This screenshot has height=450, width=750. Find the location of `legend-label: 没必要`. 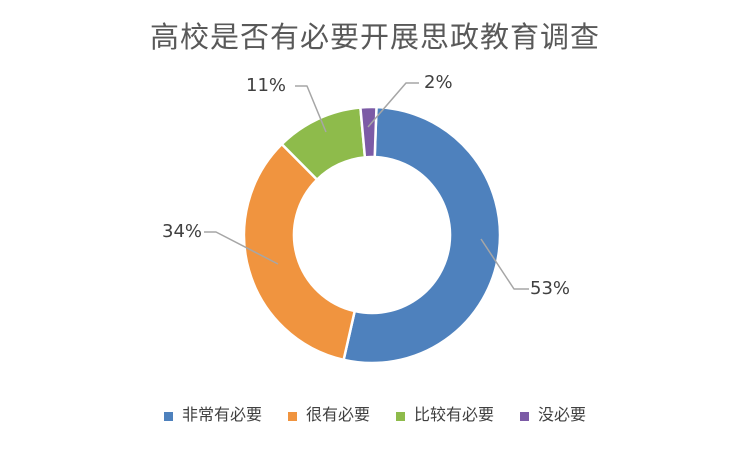

legend-label: 没必要 is located at coordinates (562, 415).